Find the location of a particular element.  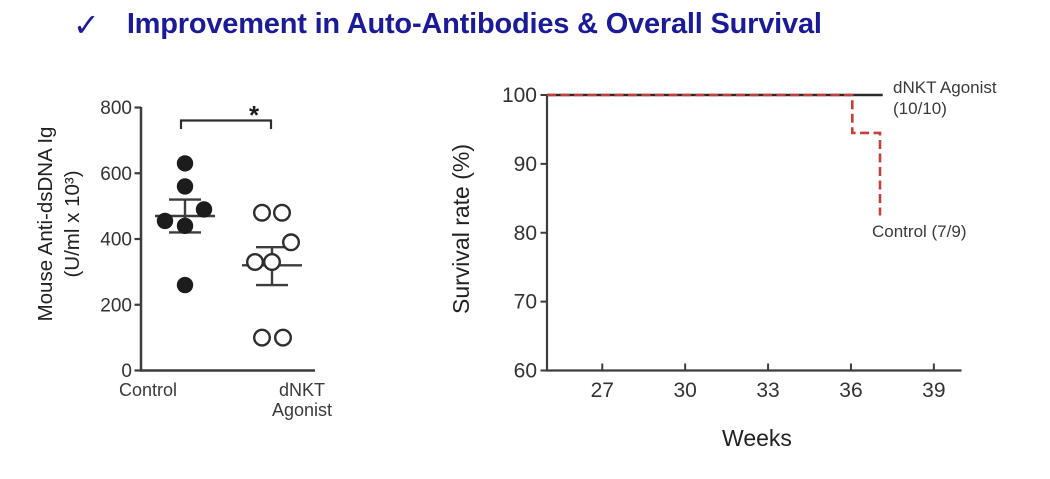

survival-y-tick-label: 80 is located at coordinates (525, 233).